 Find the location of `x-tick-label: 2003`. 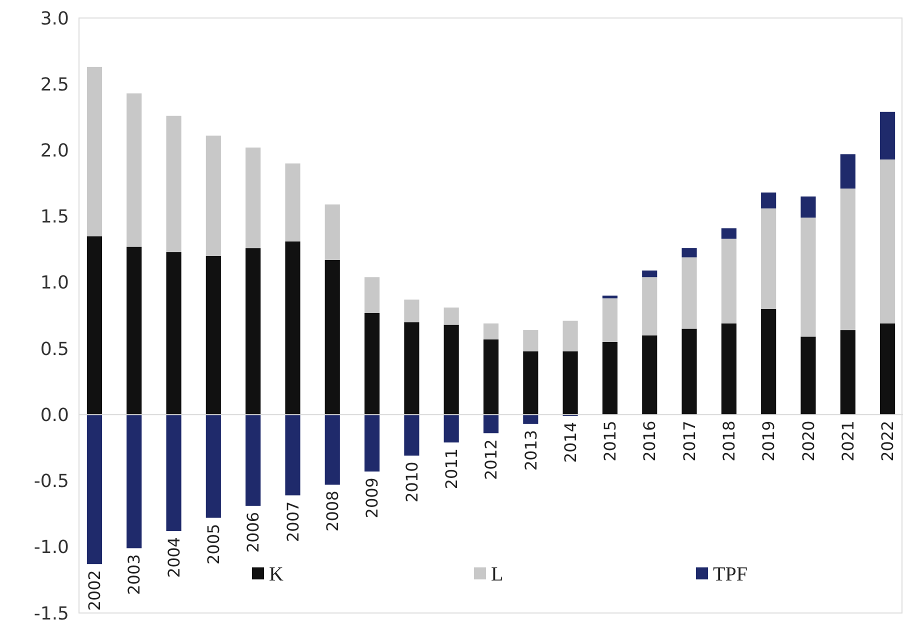

x-tick-label: 2003 is located at coordinates (134, 574).